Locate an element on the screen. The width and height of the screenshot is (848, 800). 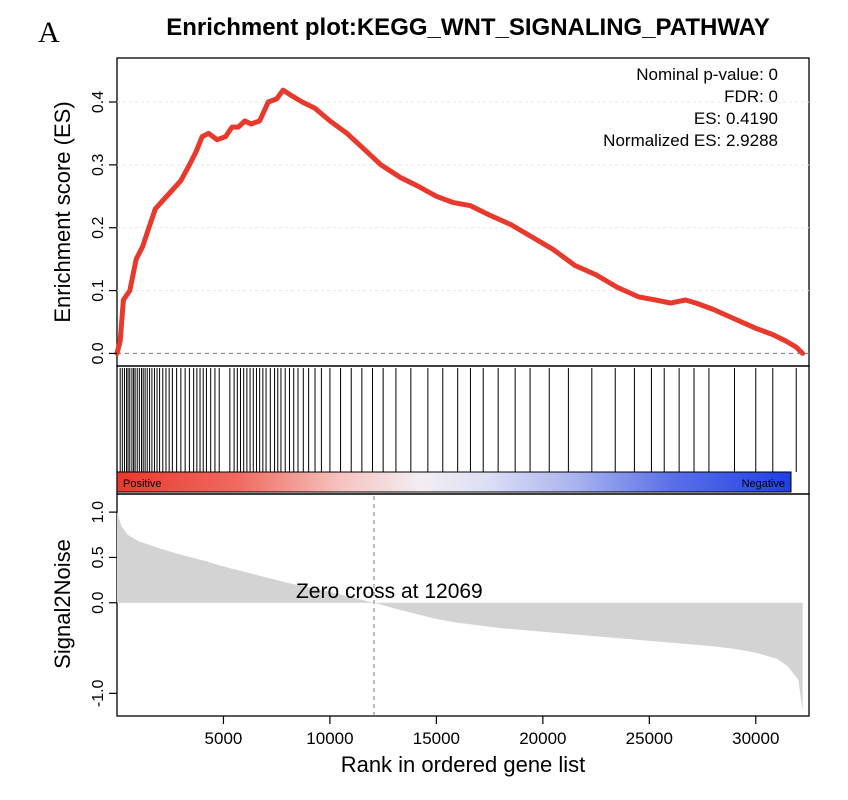
negative-label: Negative is located at coordinates (763, 484).